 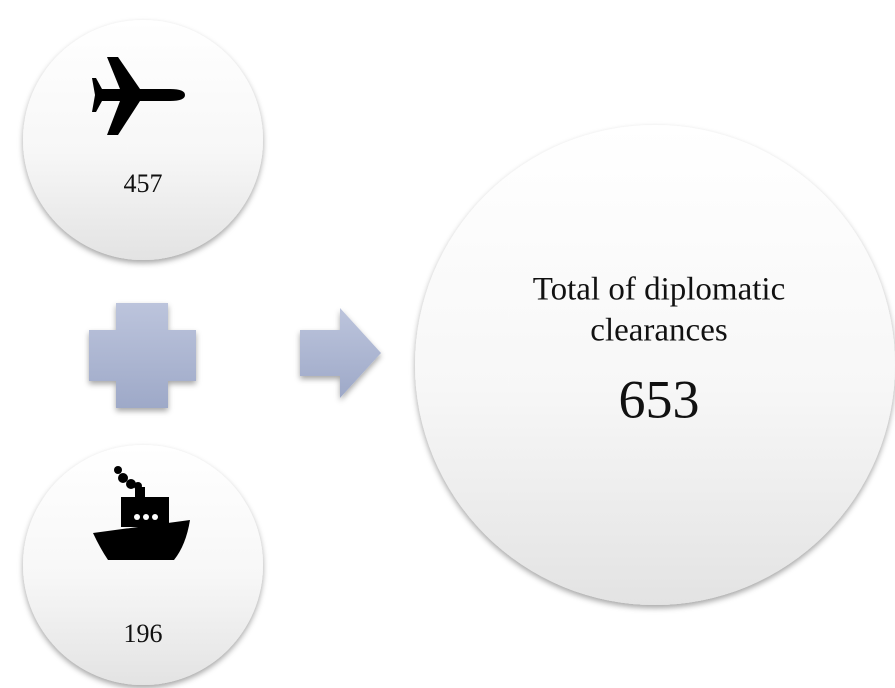 What do you see at coordinates (658, 331) in the screenshot?
I see `total-label: clearances` at bounding box center [658, 331].